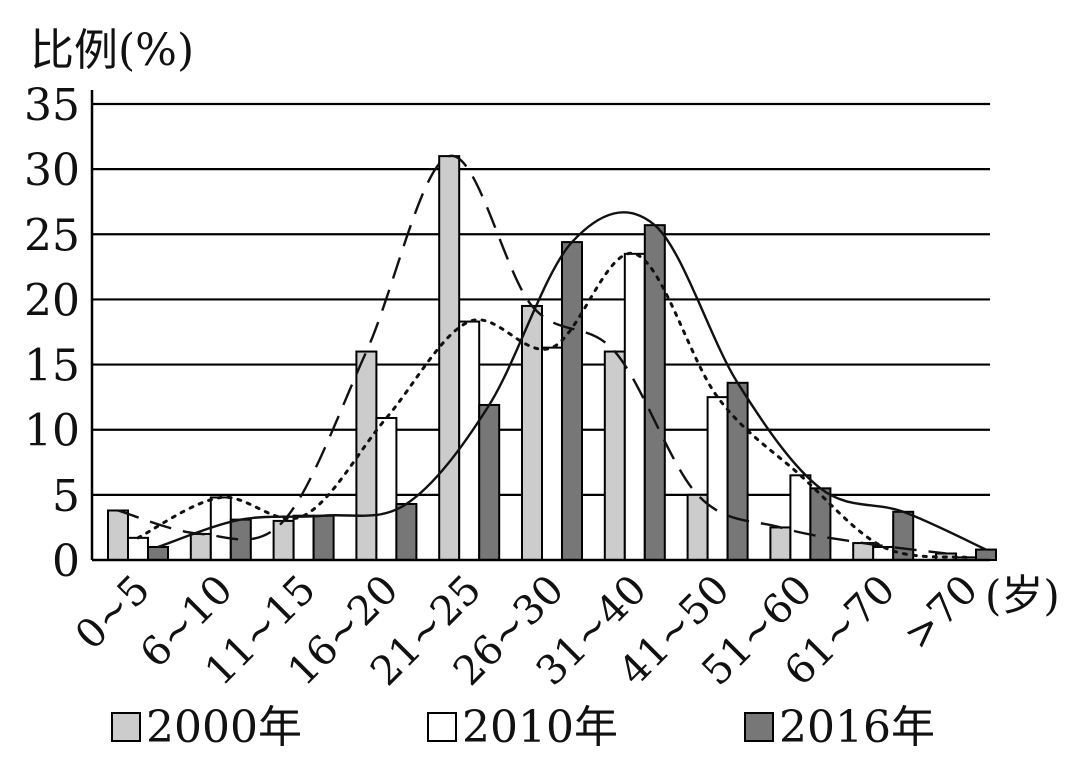 The height and width of the screenshot is (759, 1080). Describe the element at coordinates (224, 727) in the screenshot. I see `legend-label: 2000年` at that location.